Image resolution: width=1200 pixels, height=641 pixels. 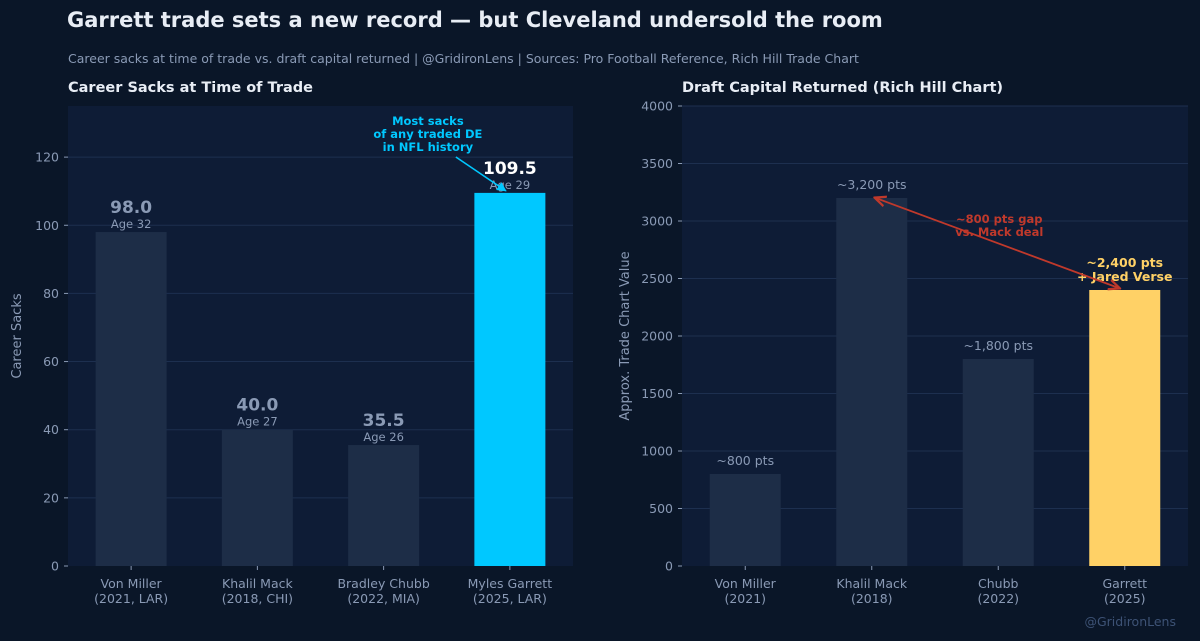 I want to click on gap-annotation-text: ~800 pts gap, so click(x=999, y=219).